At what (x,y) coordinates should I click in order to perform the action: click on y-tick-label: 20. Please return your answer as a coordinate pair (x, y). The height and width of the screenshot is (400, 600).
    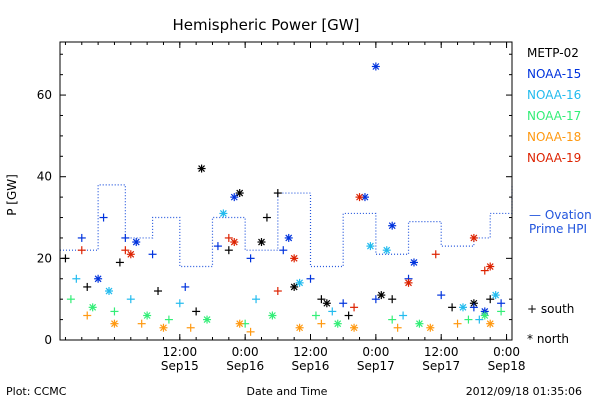
    Looking at the image, I should click on (44, 258).